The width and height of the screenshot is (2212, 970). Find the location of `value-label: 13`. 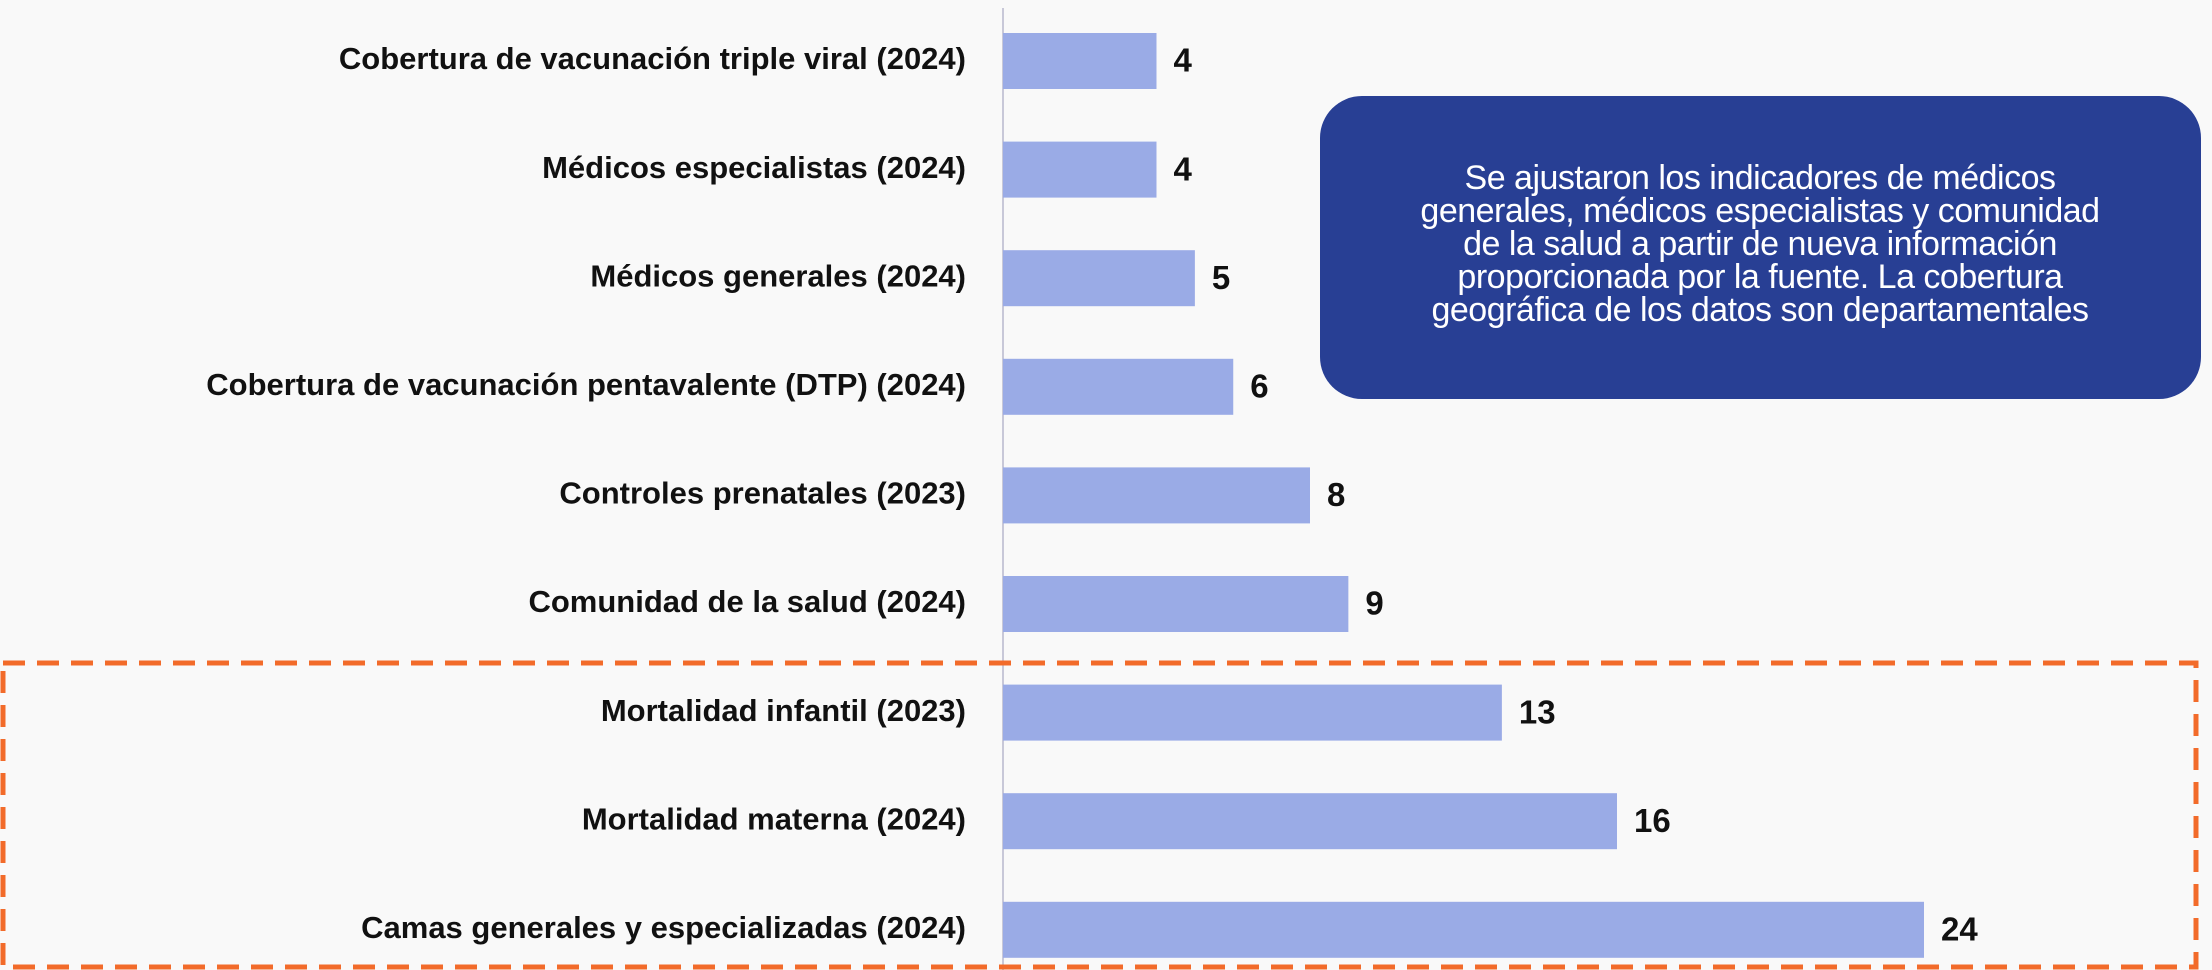

value-label: 13 is located at coordinates (1537, 711).